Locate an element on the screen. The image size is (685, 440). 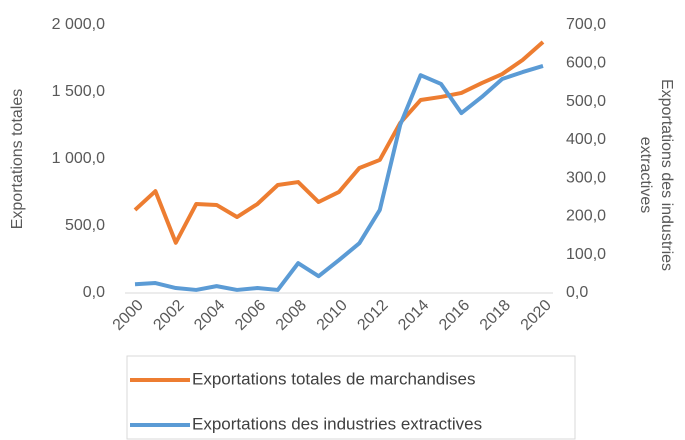
x-tick-label: 2000 is located at coordinates (128, 315).